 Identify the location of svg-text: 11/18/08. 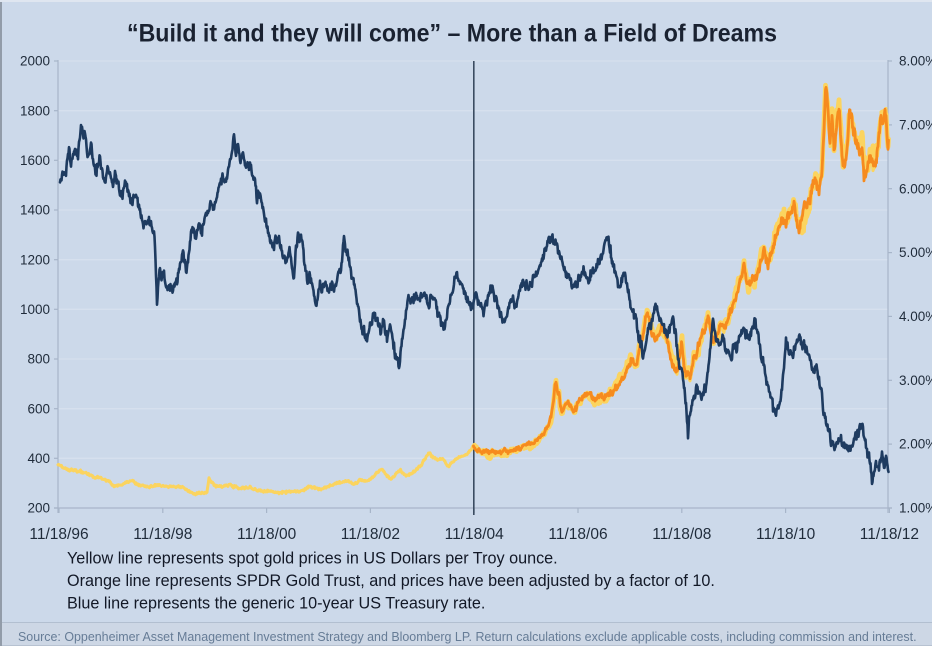
(681, 534).